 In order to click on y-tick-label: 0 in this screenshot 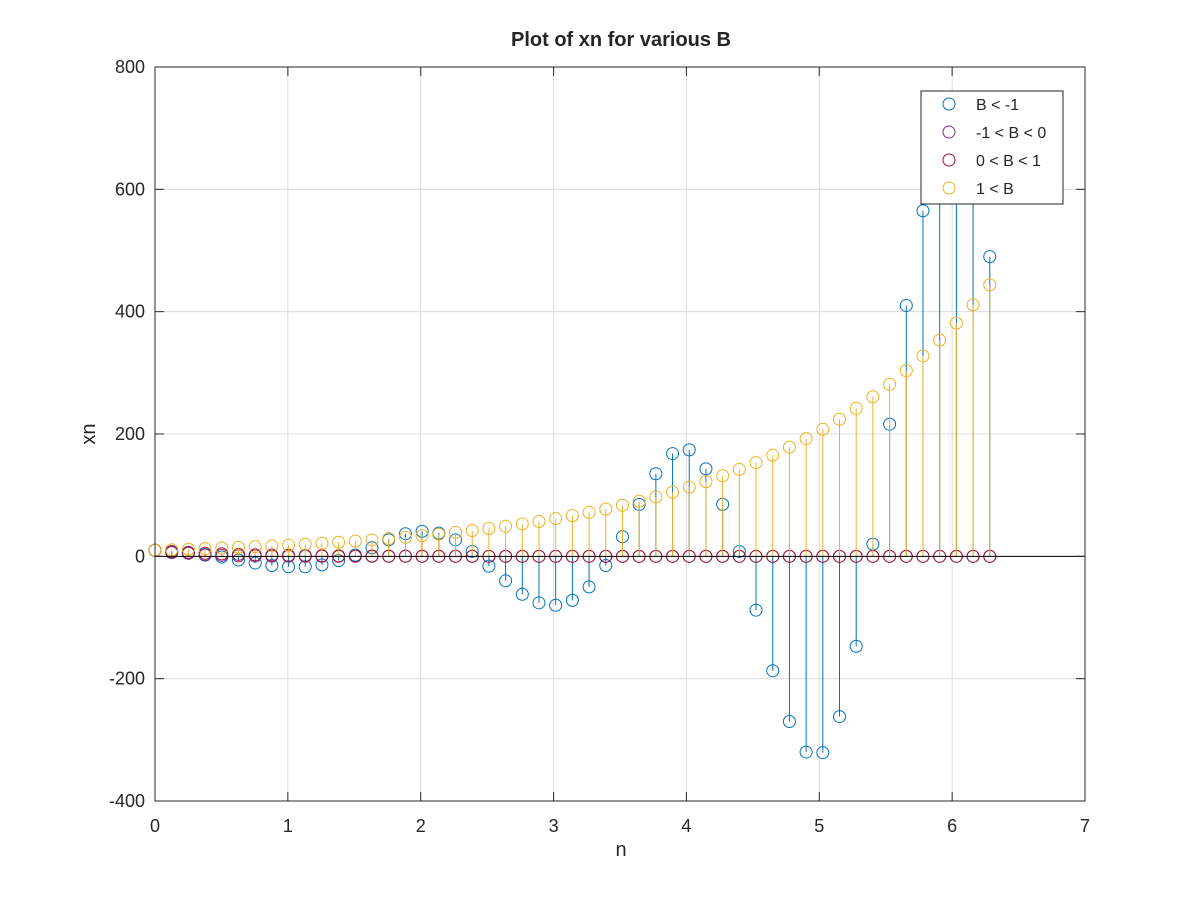, I will do `click(140, 556)`.